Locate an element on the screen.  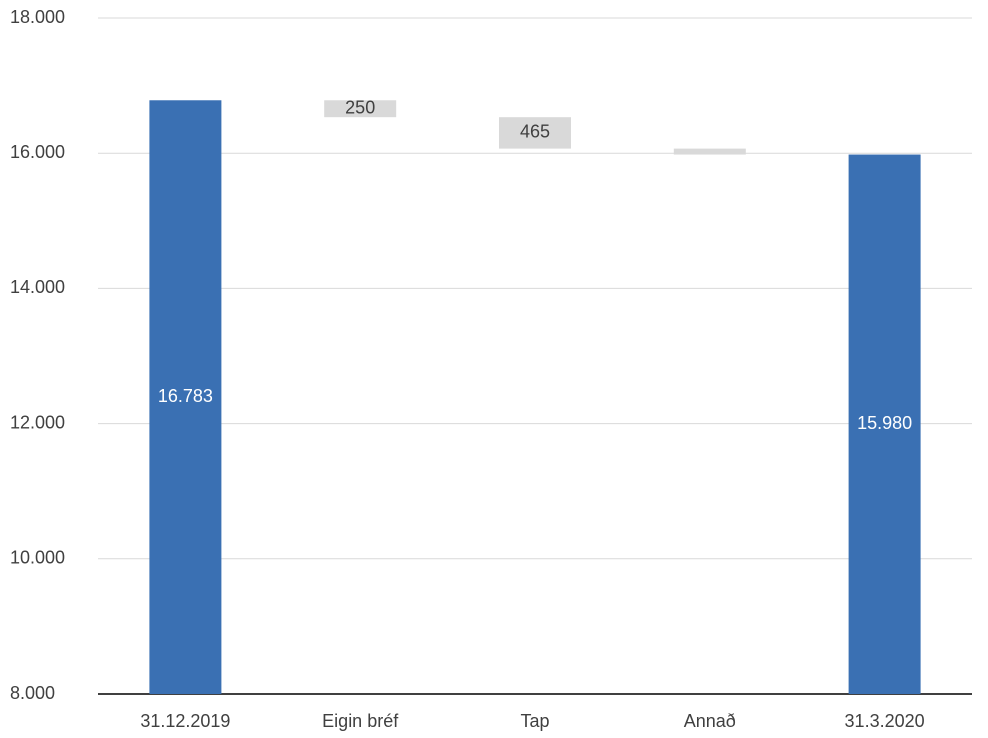
y-tick-label: 14.000 is located at coordinates (37, 287).